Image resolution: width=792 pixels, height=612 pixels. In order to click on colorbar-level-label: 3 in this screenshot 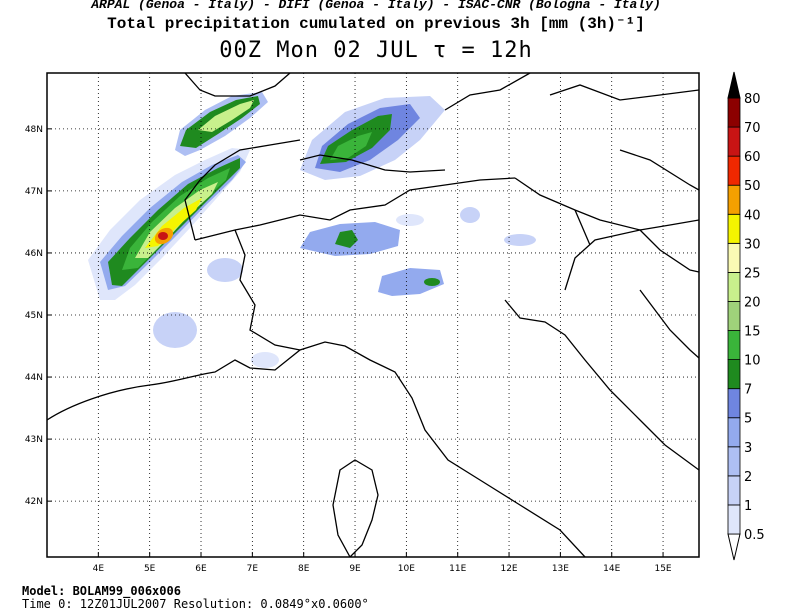, I will do `click(748, 448)`.